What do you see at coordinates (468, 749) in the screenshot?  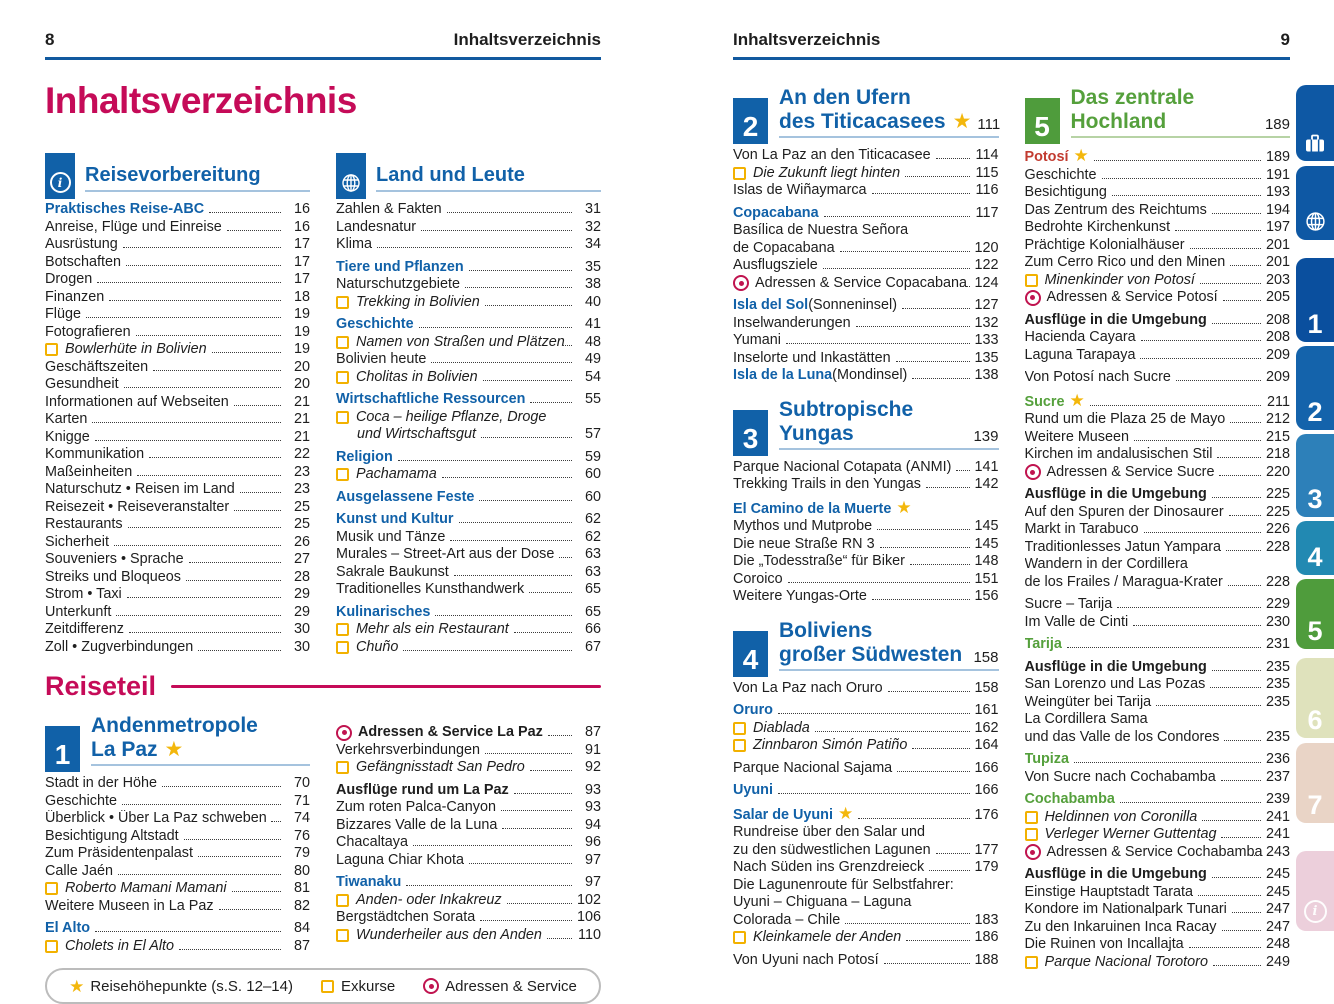 I see `toc-entry: Verkehrsverbindungen 91` at bounding box center [468, 749].